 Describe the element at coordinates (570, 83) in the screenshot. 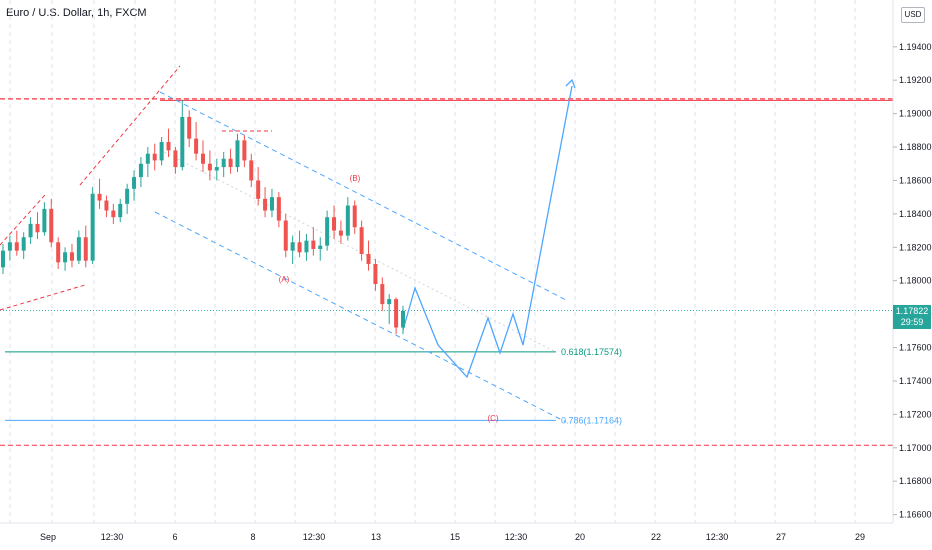

I see `projection-arrowhead` at that location.